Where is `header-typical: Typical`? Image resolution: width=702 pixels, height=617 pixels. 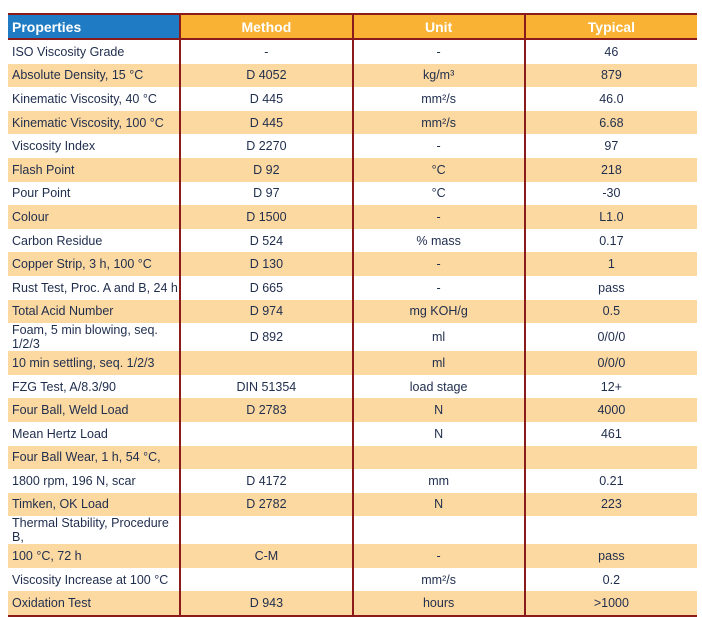 header-typical: Typical is located at coordinates (610, 26).